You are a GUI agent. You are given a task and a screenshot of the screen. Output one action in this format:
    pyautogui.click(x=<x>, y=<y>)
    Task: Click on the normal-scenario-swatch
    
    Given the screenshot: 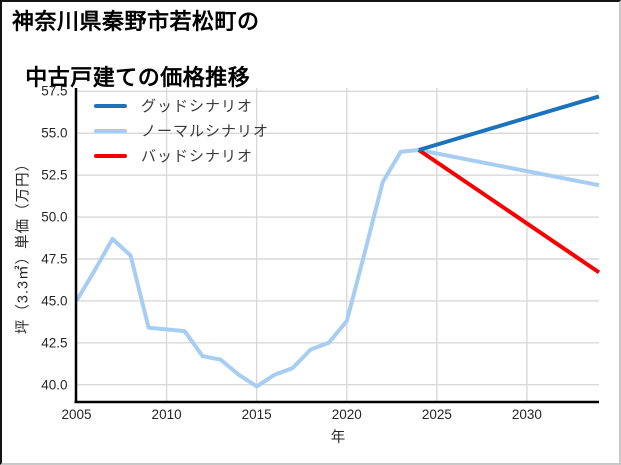 What is the action you would take?
    pyautogui.click(x=110, y=130)
    